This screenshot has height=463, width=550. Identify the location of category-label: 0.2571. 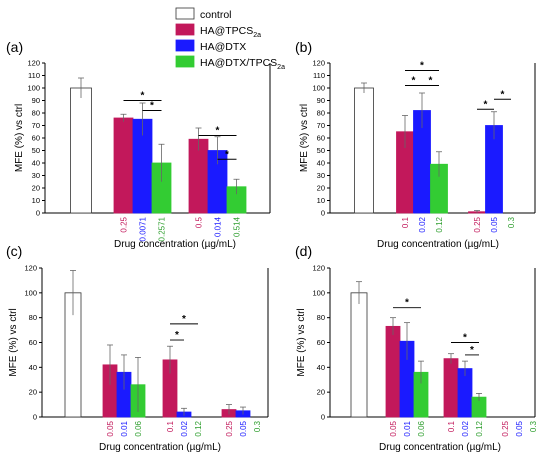
(162, 228).